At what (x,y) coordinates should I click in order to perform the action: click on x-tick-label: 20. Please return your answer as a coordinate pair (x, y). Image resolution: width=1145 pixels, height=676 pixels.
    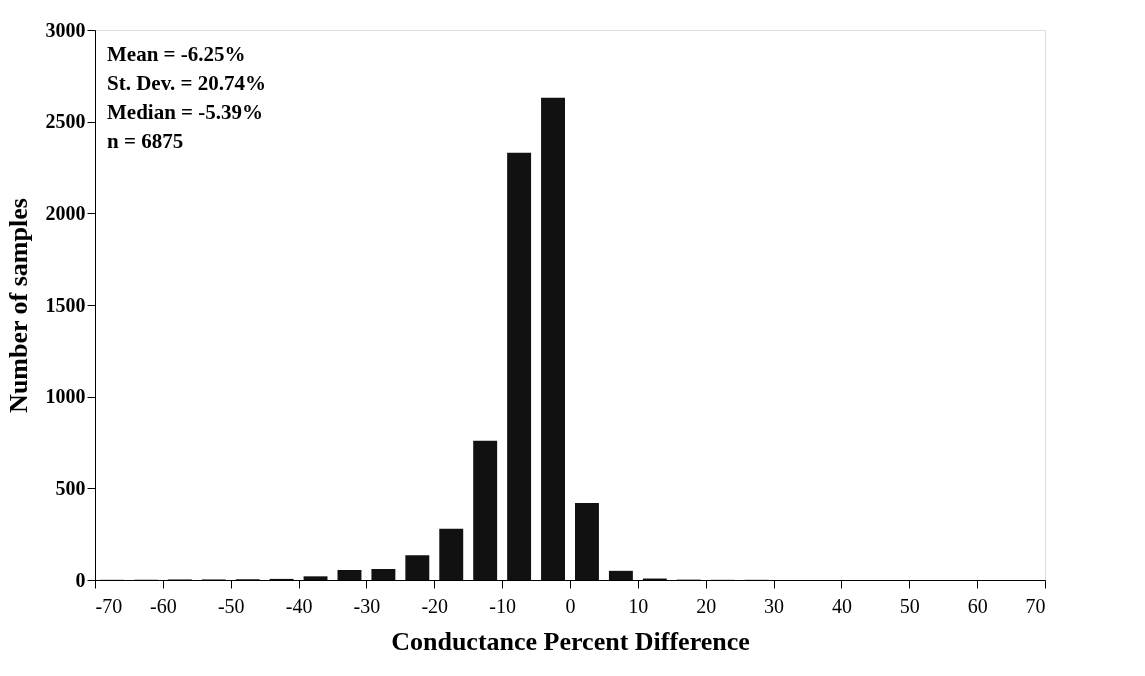
    Looking at the image, I should click on (706, 605).